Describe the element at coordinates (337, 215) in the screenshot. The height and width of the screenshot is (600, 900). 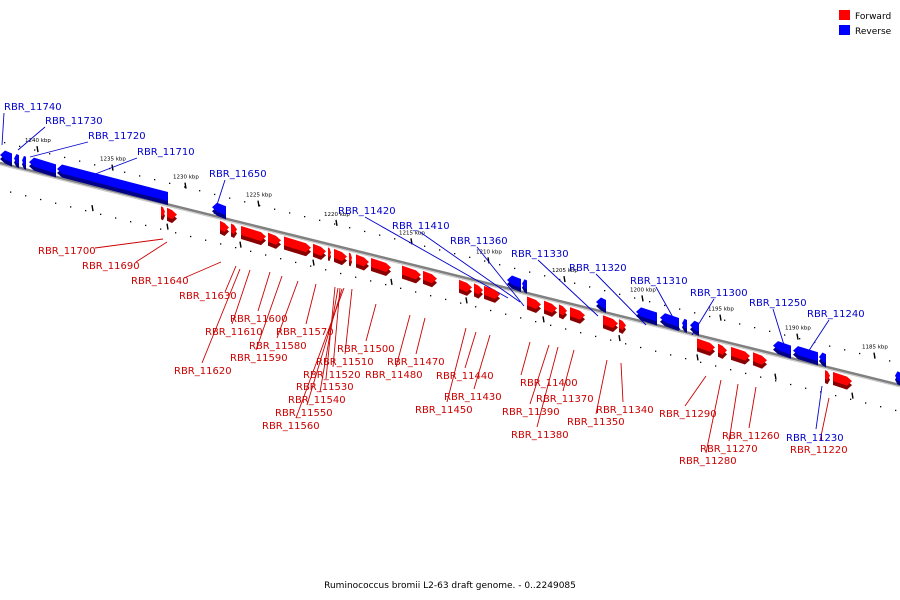
I see `scale-tick-label: 1220 kbp` at that location.